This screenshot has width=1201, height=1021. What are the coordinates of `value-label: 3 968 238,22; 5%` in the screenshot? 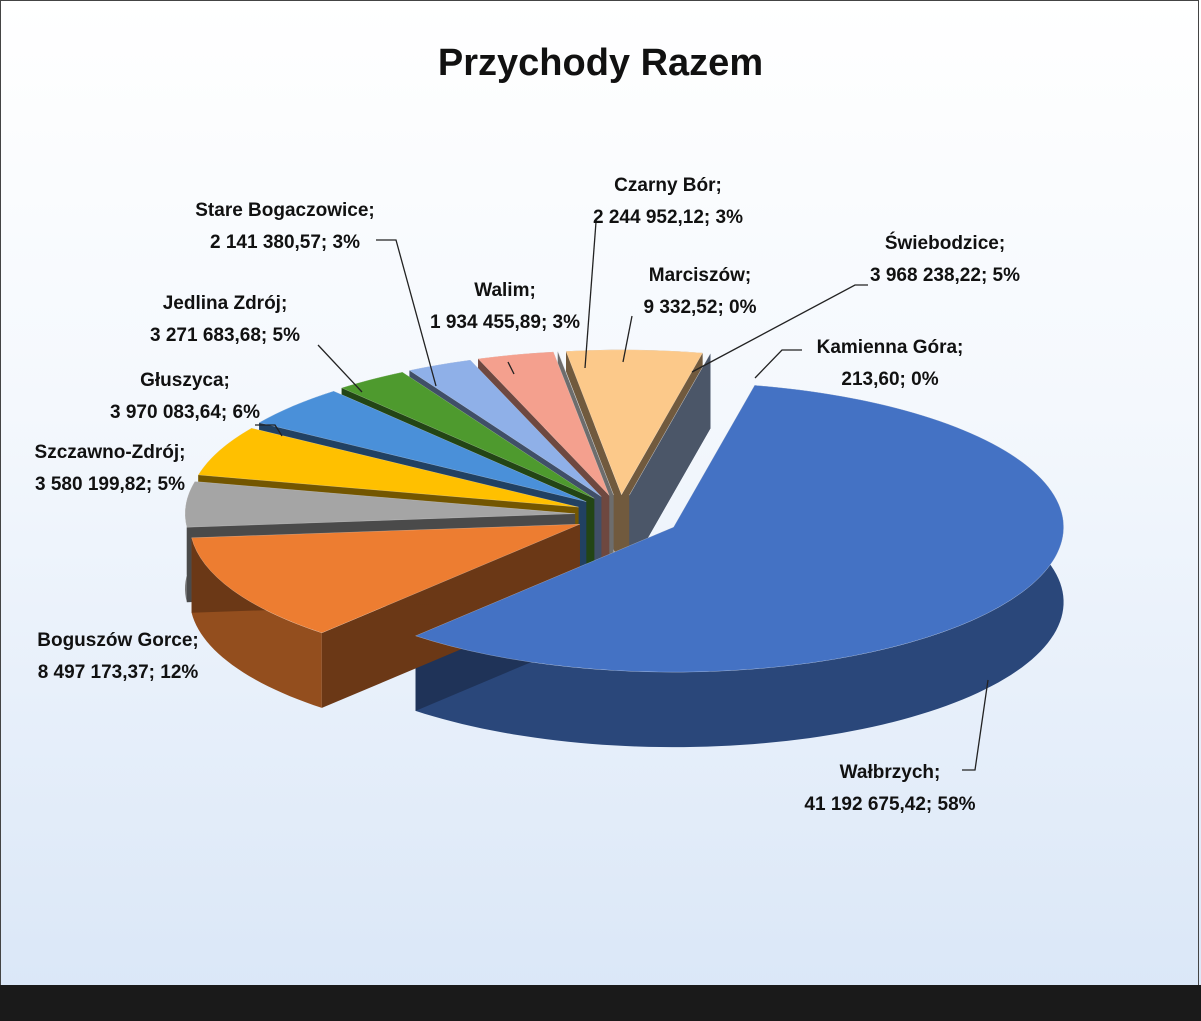 It's located at (945, 275).